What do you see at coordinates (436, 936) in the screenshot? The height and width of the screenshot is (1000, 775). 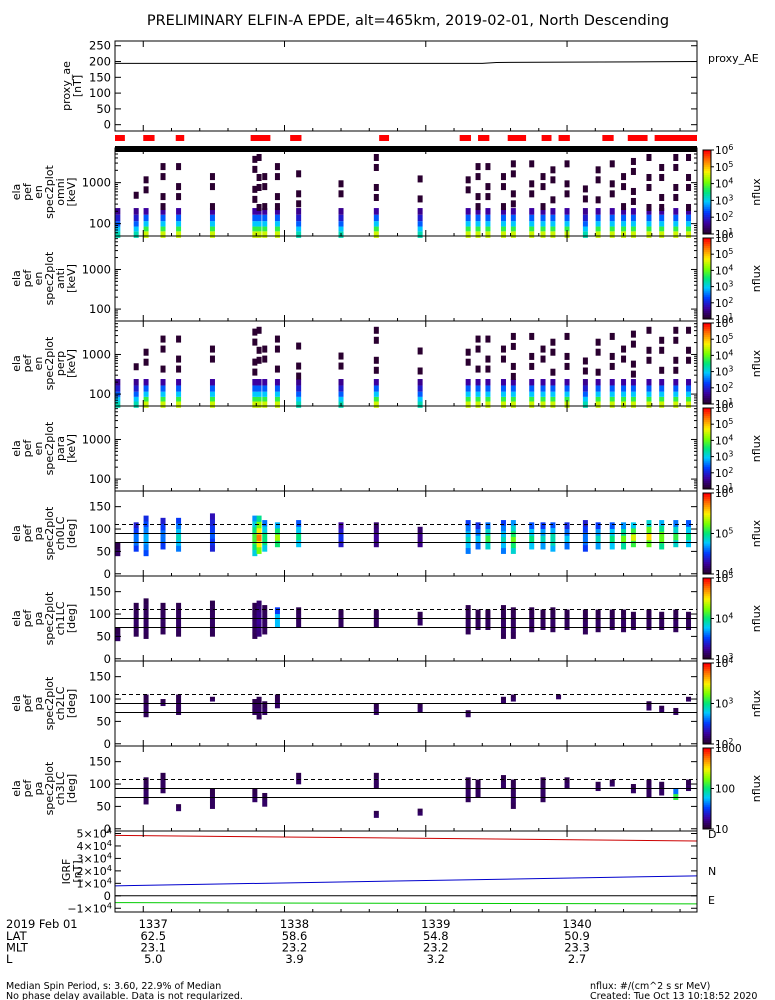 I see `ephemeris-value: 54.8` at bounding box center [436, 936].